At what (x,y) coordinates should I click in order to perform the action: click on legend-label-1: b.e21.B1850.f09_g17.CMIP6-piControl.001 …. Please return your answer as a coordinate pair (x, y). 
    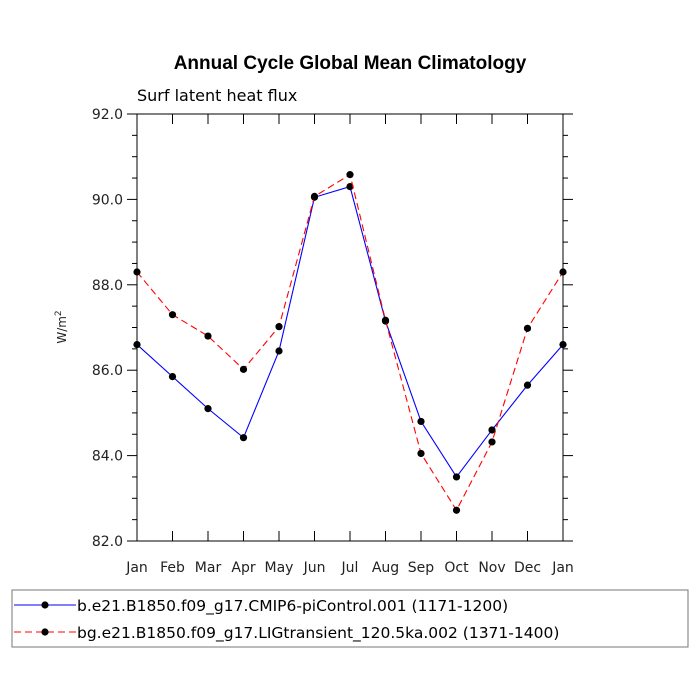
    Looking at the image, I should click on (292, 606).